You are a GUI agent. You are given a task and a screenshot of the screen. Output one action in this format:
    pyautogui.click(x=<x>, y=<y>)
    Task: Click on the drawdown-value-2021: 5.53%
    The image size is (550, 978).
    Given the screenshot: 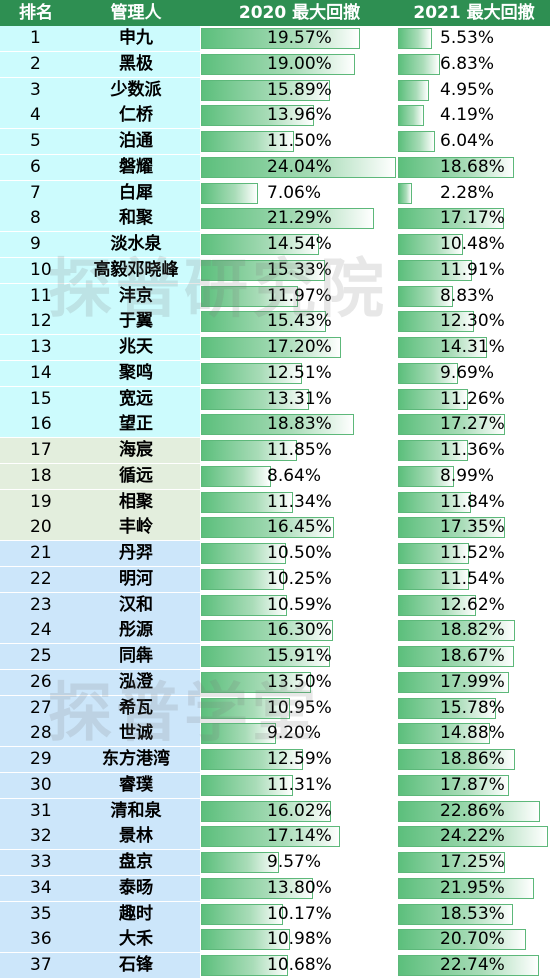 What is the action you would take?
    pyautogui.click(x=467, y=38)
    